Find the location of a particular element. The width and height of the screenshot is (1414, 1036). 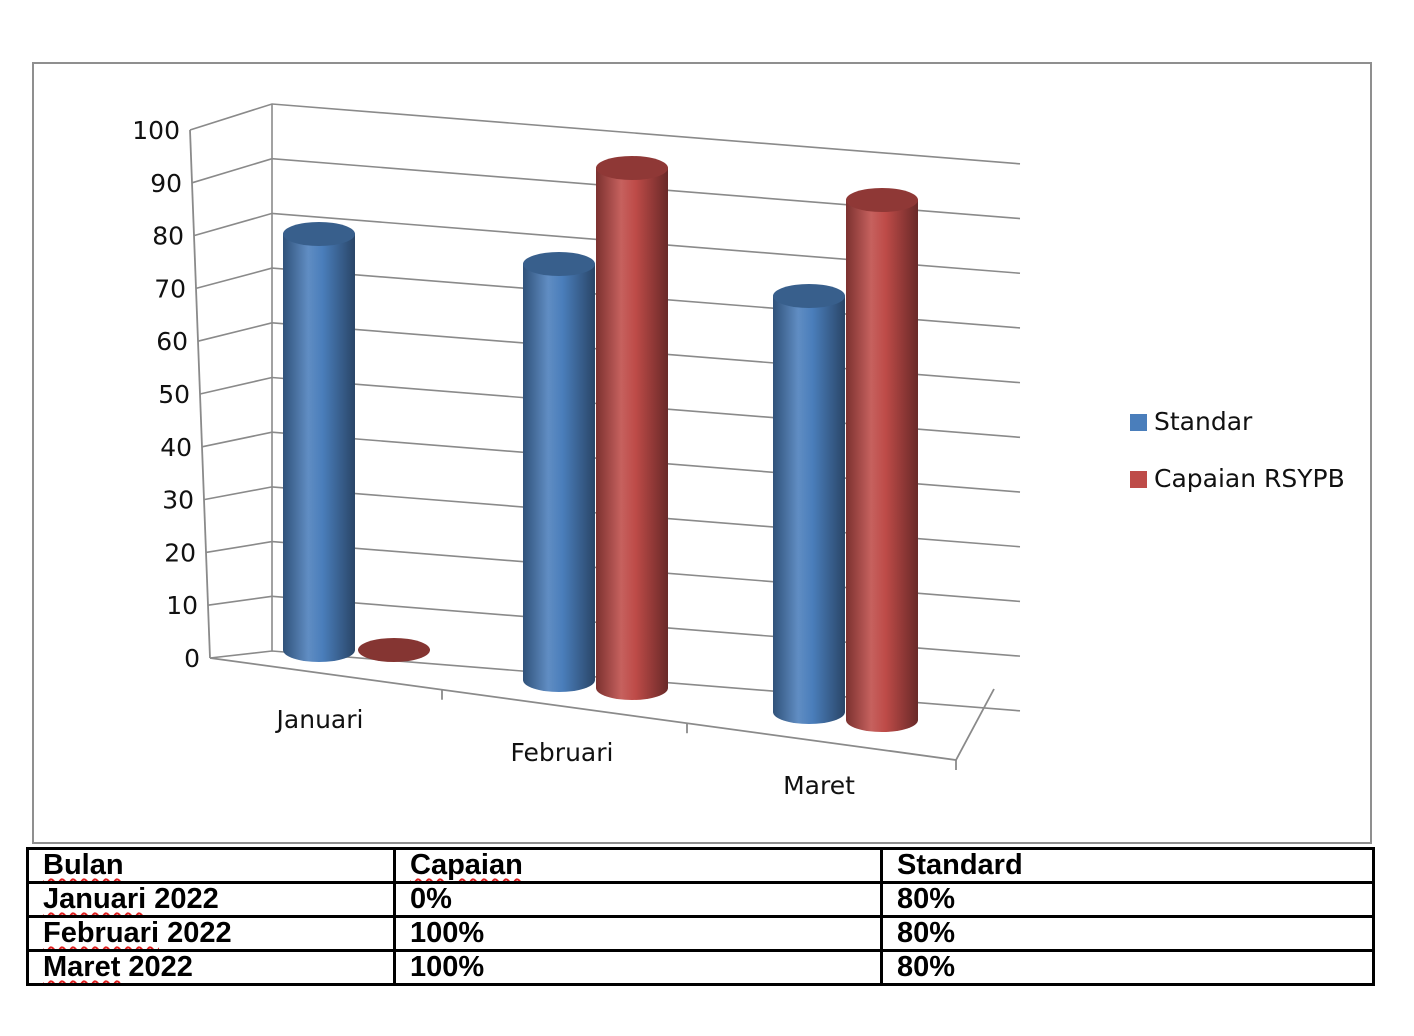

bar-capaian-rsypb-januari is located at coordinates (394, 650).